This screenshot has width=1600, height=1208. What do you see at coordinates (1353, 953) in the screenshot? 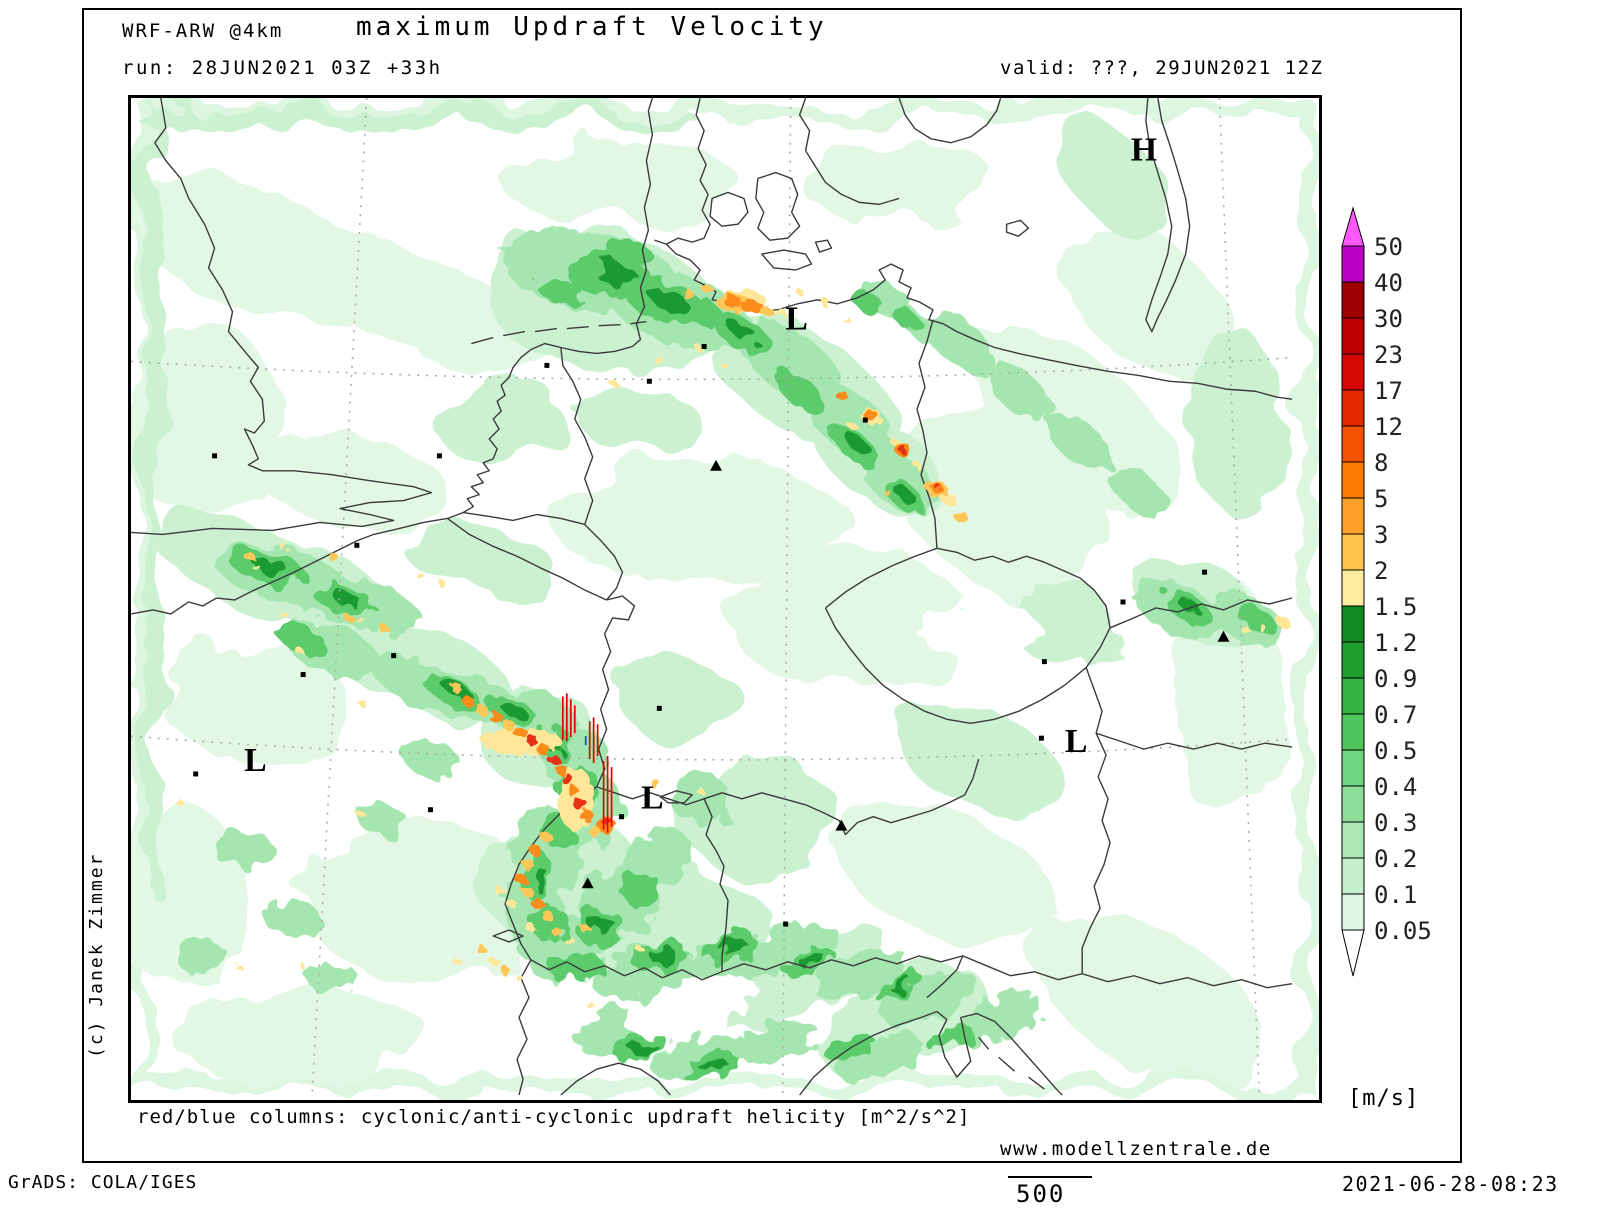
I see `colorbar-under-arrow` at bounding box center [1353, 953].